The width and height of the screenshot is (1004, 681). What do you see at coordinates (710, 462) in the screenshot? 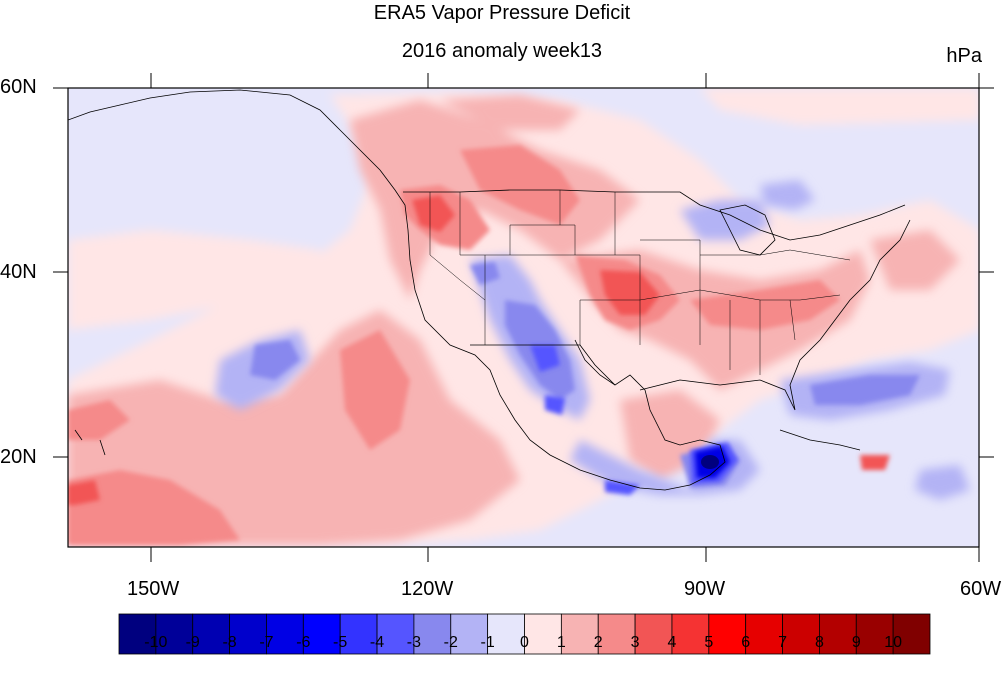
I see `negative-anomaly-core` at bounding box center [710, 462].